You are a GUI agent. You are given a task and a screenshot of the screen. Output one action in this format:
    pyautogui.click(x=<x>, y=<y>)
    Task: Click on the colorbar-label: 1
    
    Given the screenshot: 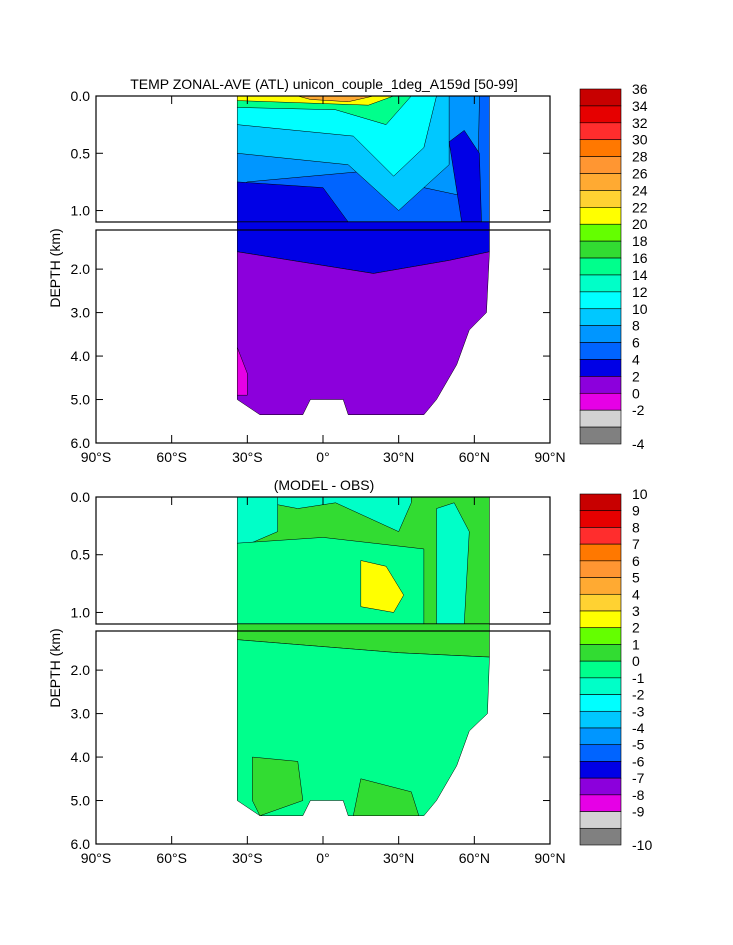 What is the action you would take?
    pyautogui.click(x=636, y=644)
    